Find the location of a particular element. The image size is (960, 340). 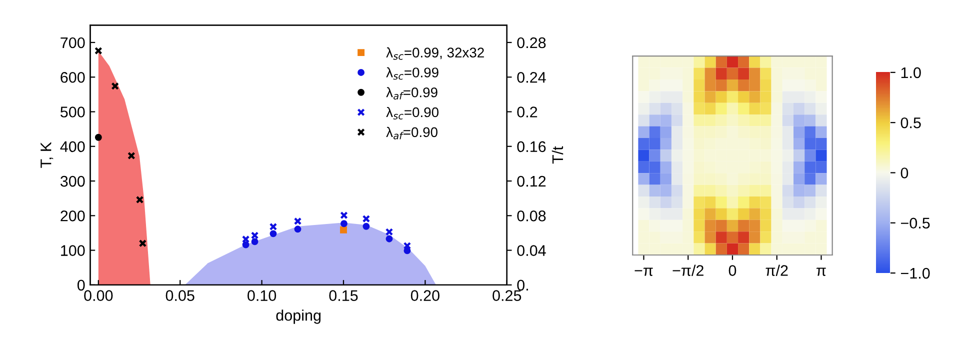

x-tick-label: 0.05 is located at coordinates (180, 296).